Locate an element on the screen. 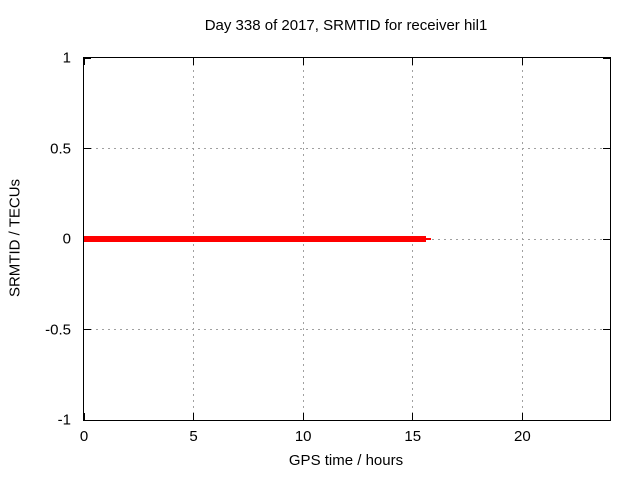 Image resolution: width=640 pixels, height=480 pixels. x-tick-label: 20 is located at coordinates (522, 436).